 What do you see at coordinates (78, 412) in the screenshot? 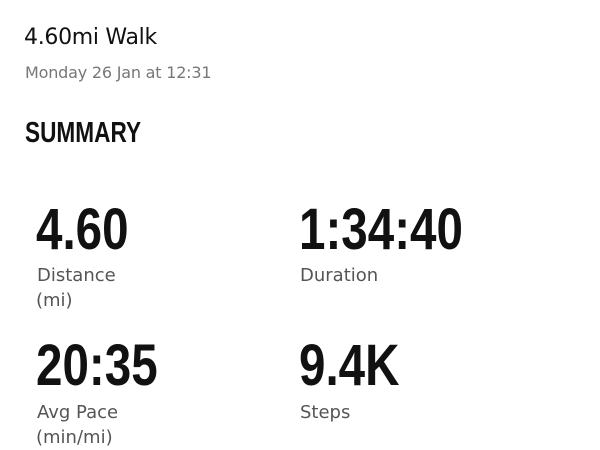
I see `avg-pace-label: Avg Pace` at bounding box center [78, 412].